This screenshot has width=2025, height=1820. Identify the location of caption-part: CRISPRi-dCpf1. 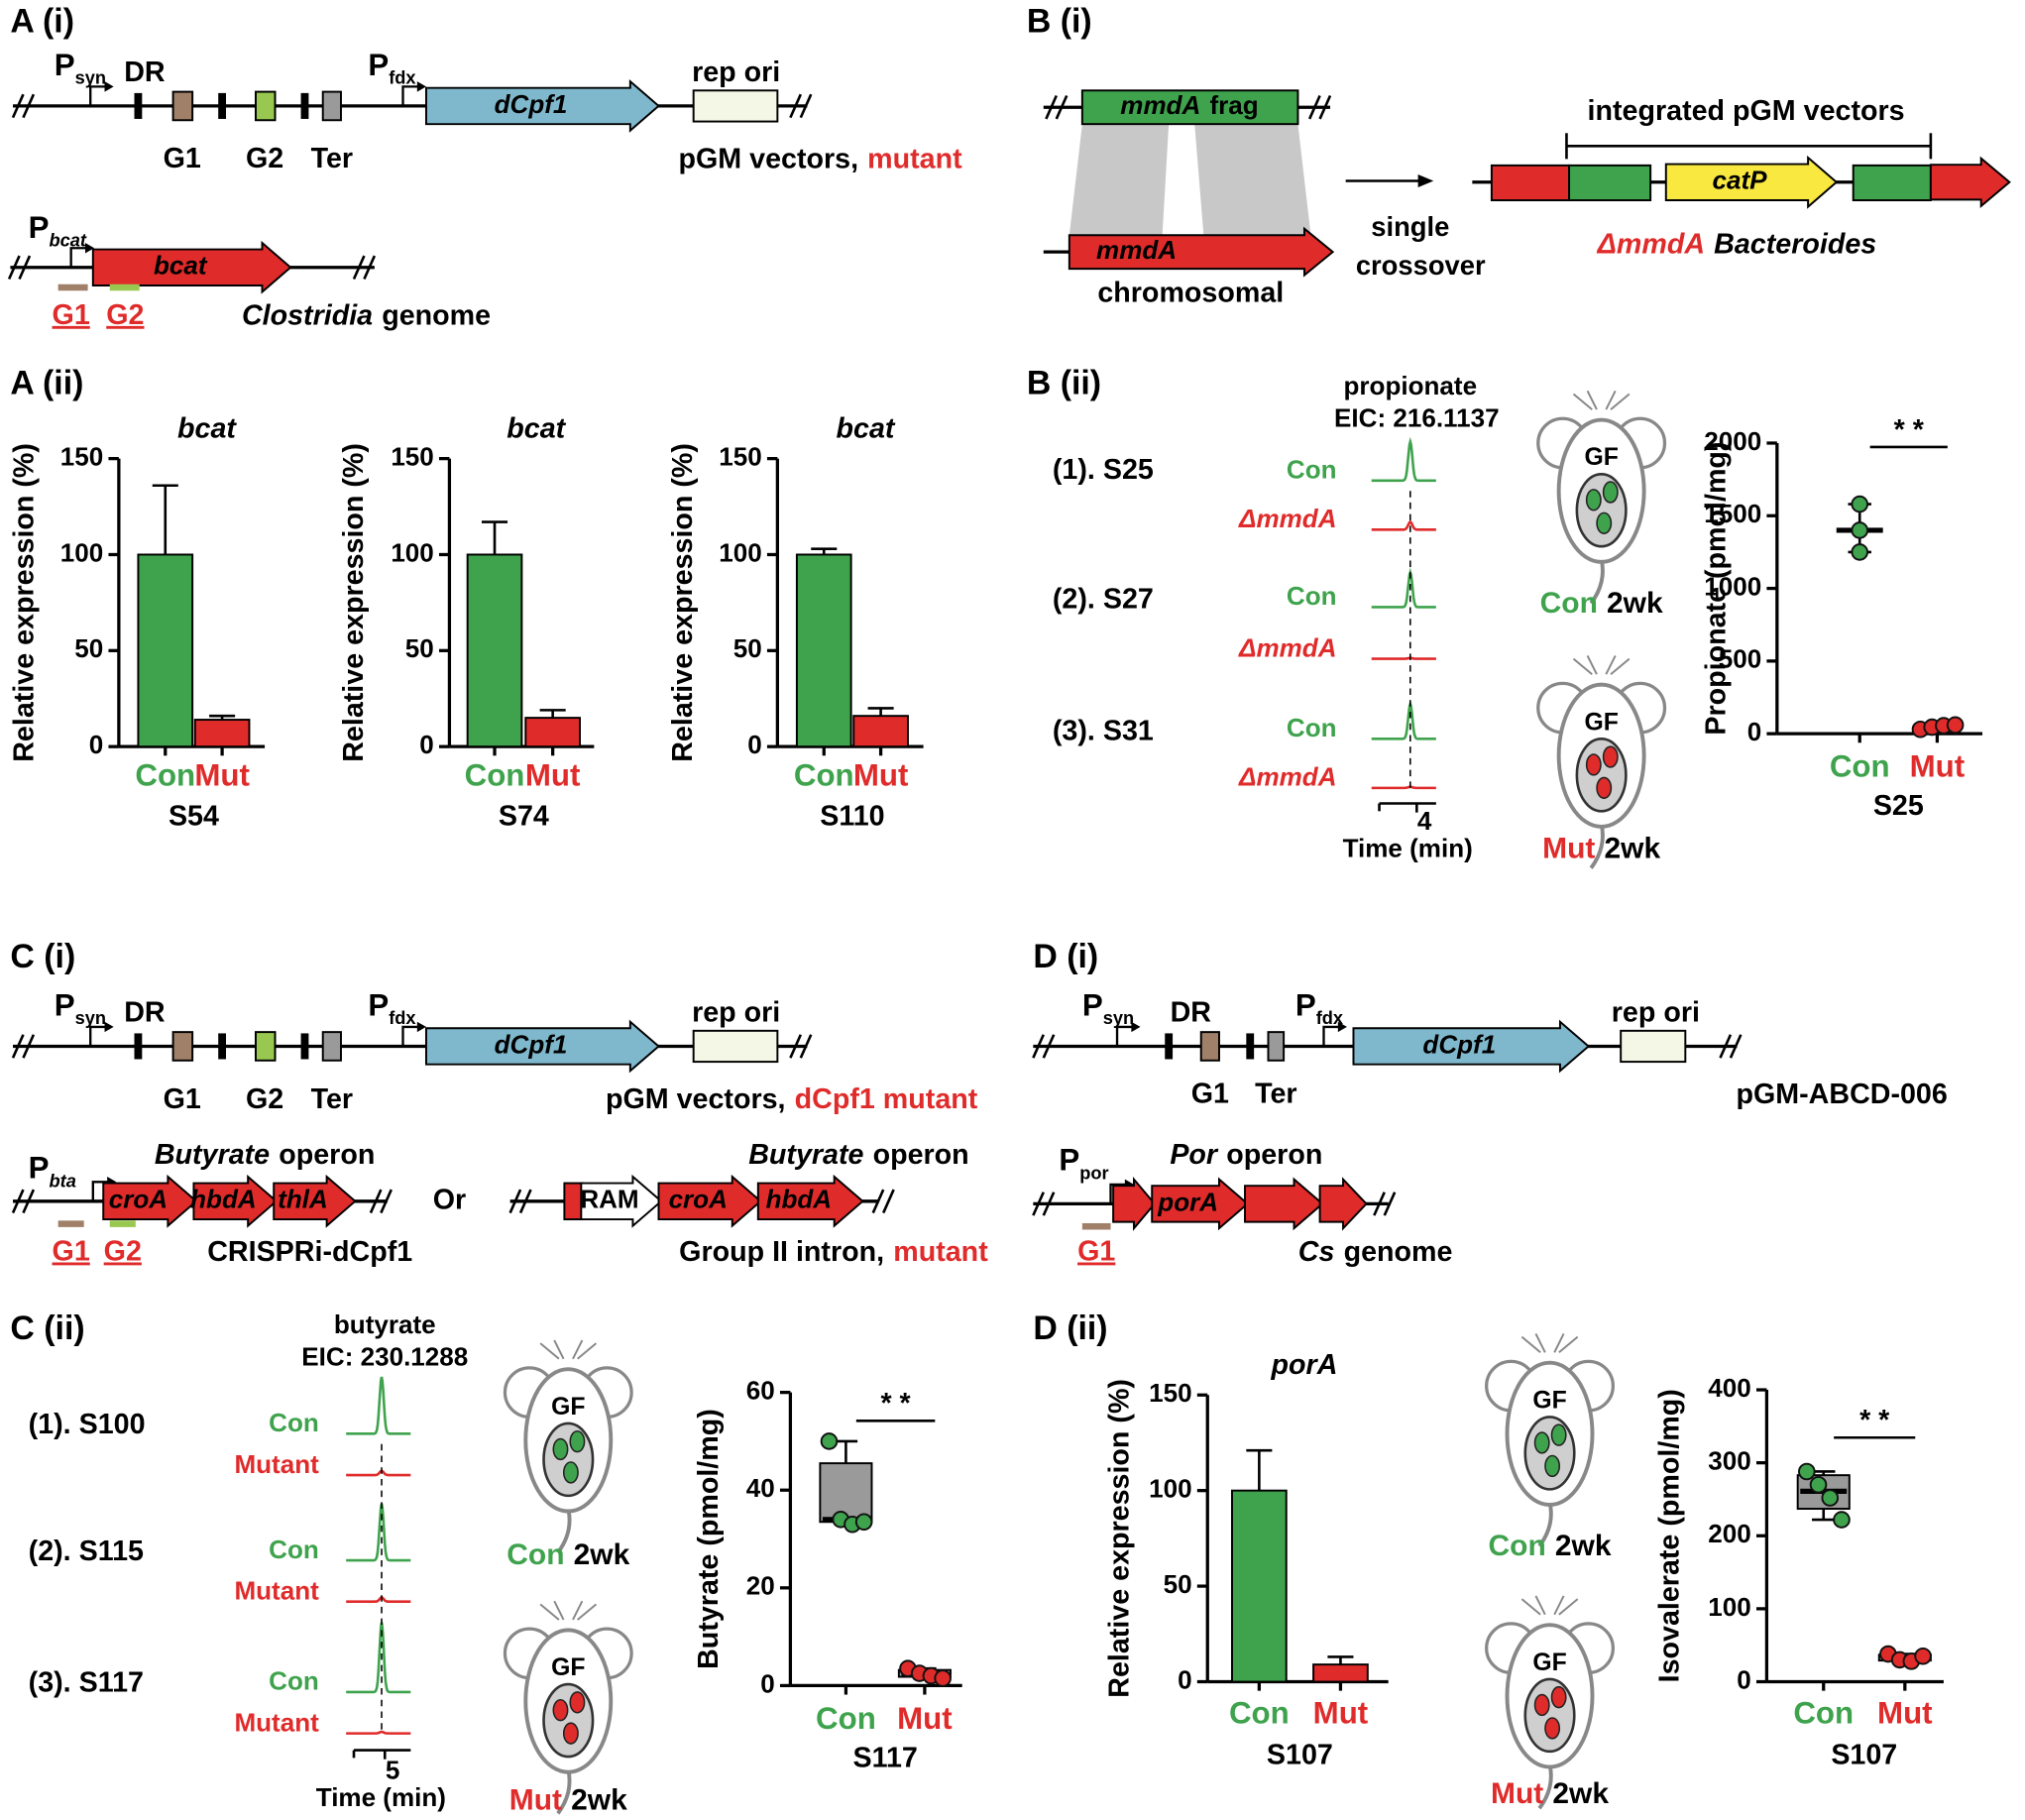
(310, 1252).